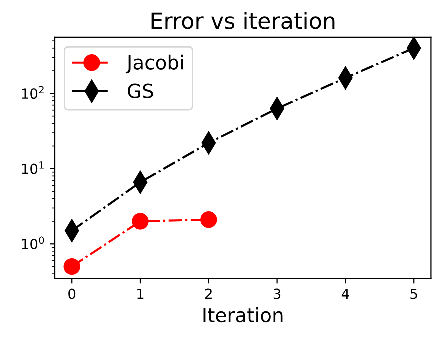 This screenshot has width=440, height=340. Describe the element at coordinates (141, 91) in the screenshot. I see `legend-label: GS` at that location.